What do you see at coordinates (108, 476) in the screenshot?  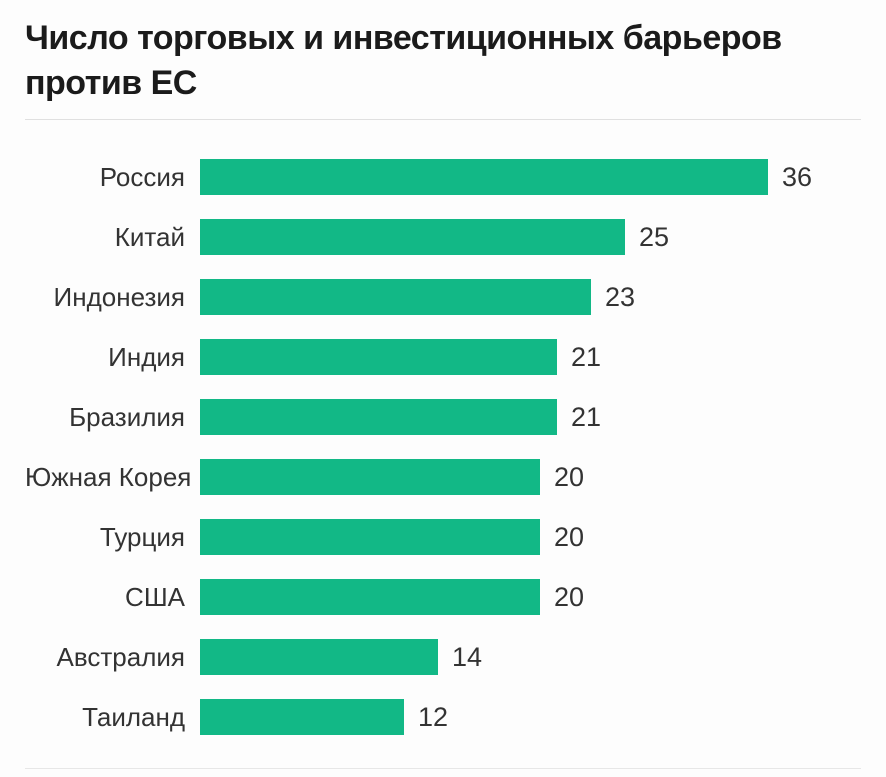 I see `category-label: Южная Корея` at bounding box center [108, 476].